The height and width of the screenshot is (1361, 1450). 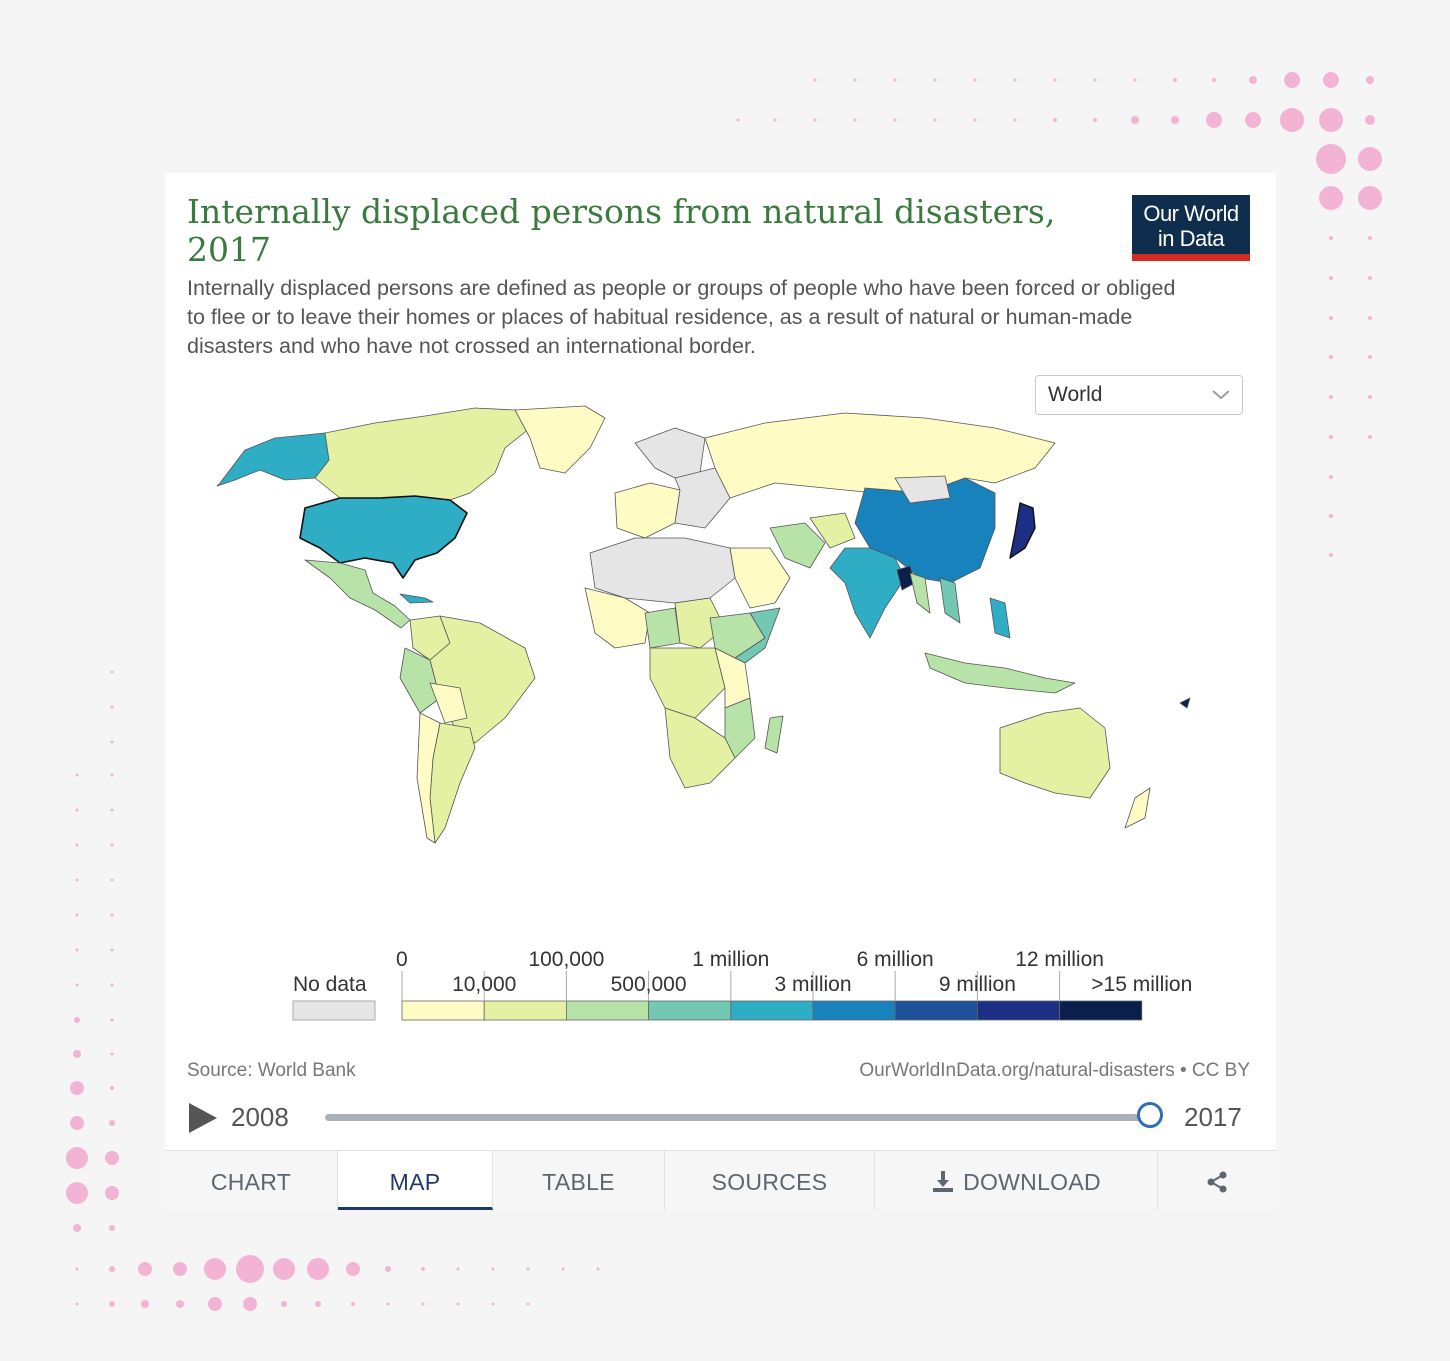 I want to click on timeline-handle, so click(x=1150, y=1115).